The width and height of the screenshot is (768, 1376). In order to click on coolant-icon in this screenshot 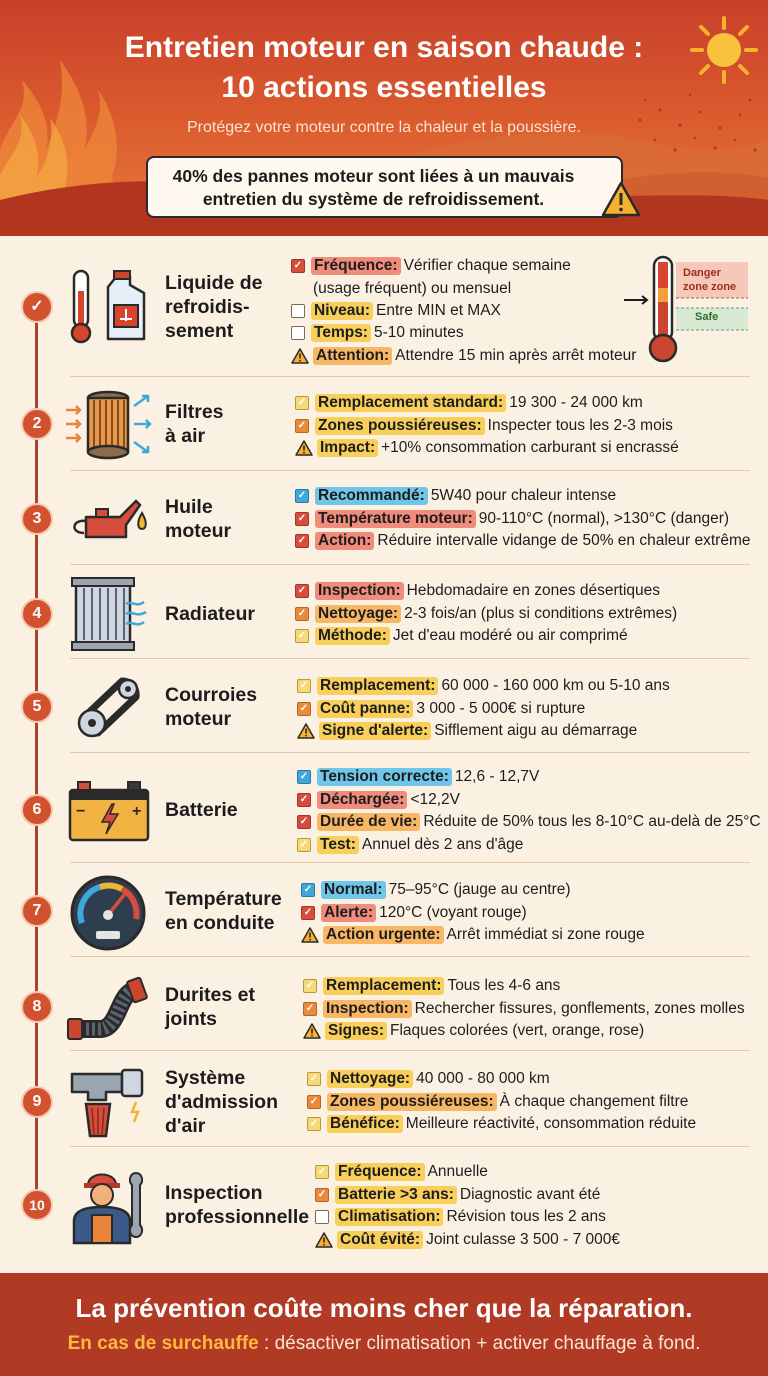, I will do `click(111, 307)`.